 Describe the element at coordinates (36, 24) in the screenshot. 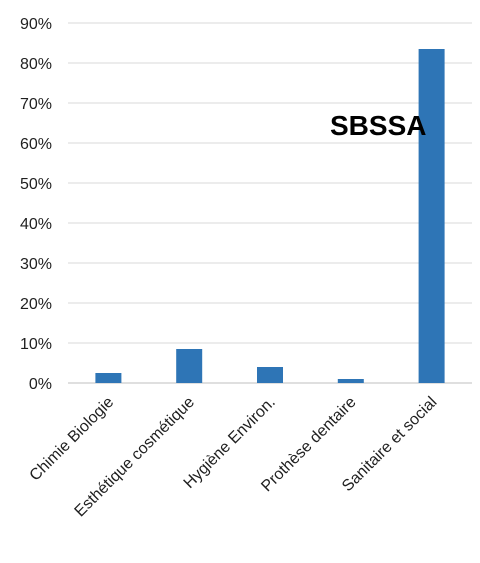

I see `y-tick-label: 90%` at that location.